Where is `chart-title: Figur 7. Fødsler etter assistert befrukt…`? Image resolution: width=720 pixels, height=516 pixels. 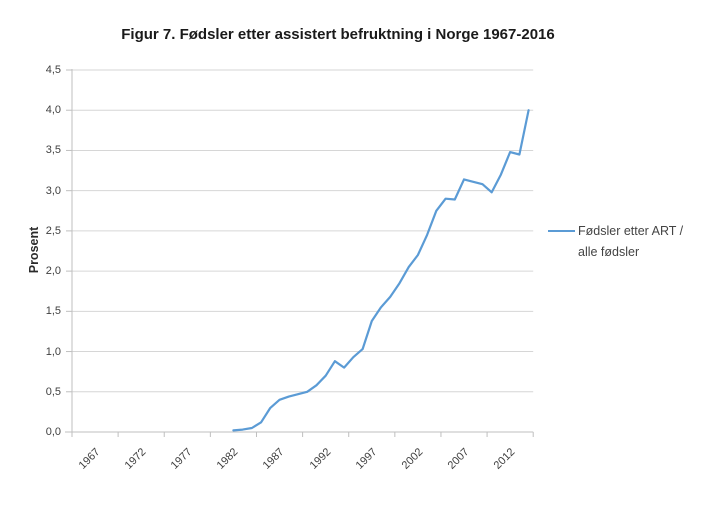
chart-title: Figur 7. Fødsler etter assistert befrukt… is located at coordinates (338, 34).